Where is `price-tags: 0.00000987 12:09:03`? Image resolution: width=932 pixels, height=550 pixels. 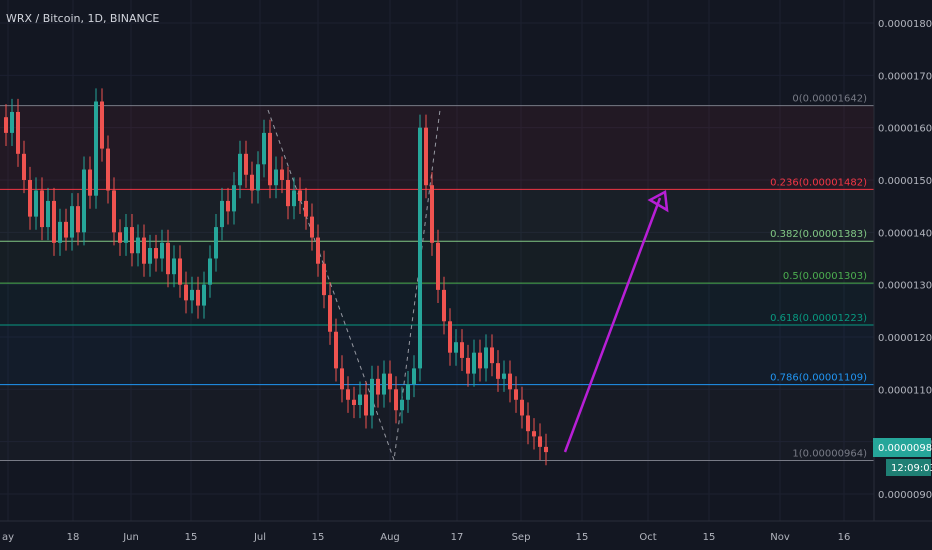 price-tags: 0.00000987 12:09:03 is located at coordinates (902, 457).